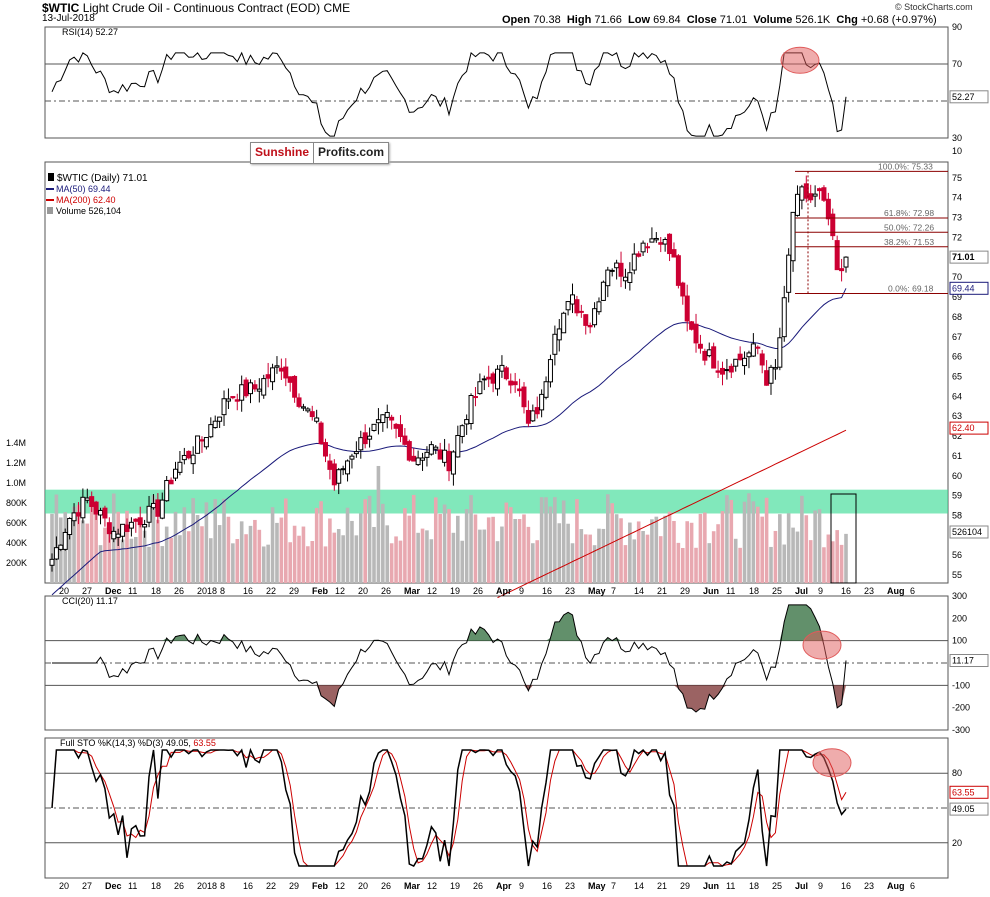 The height and width of the screenshot is (897, 990). I want to click on sto-k-box, so click(969, 809).